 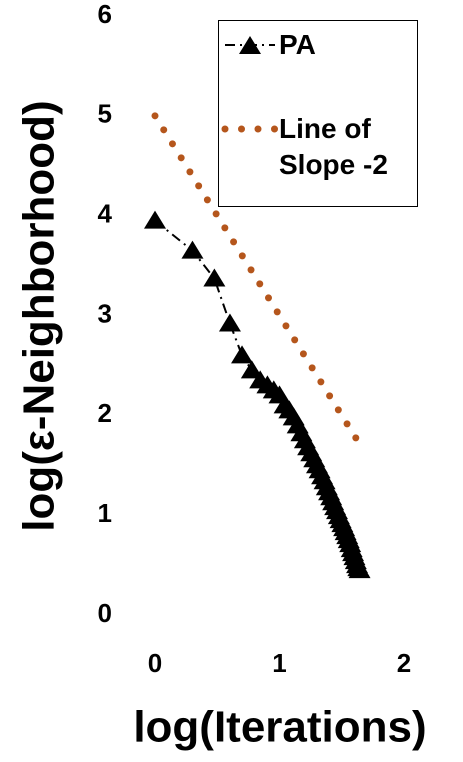 I want to click on y-tick-label: 5, so click(x=105, y=114).